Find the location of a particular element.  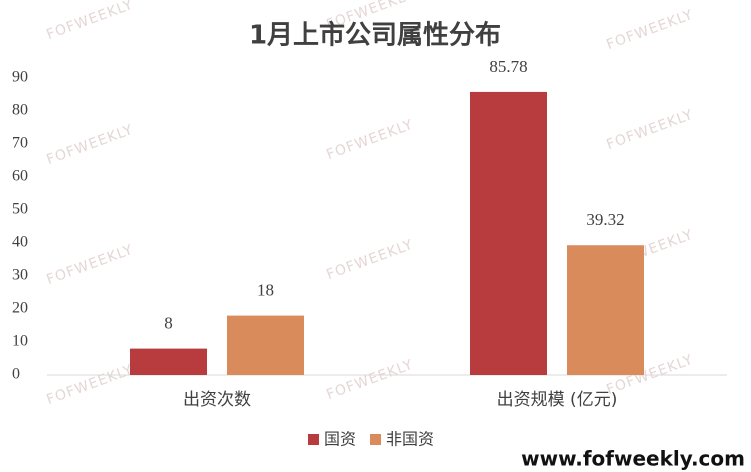

legend-label: 国资 is located at coordinates (340, 439).